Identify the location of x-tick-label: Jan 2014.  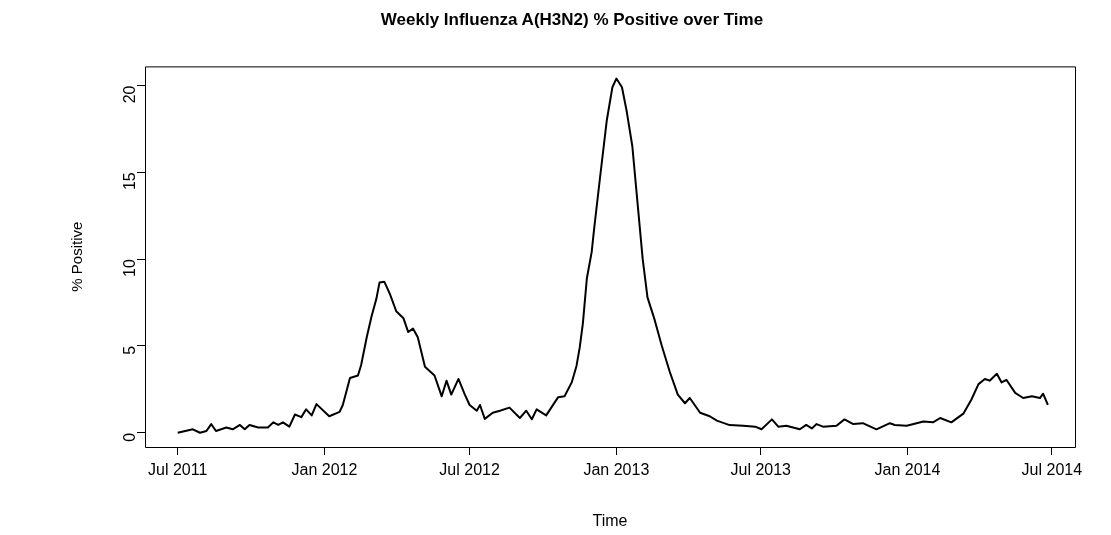
(907, 470).